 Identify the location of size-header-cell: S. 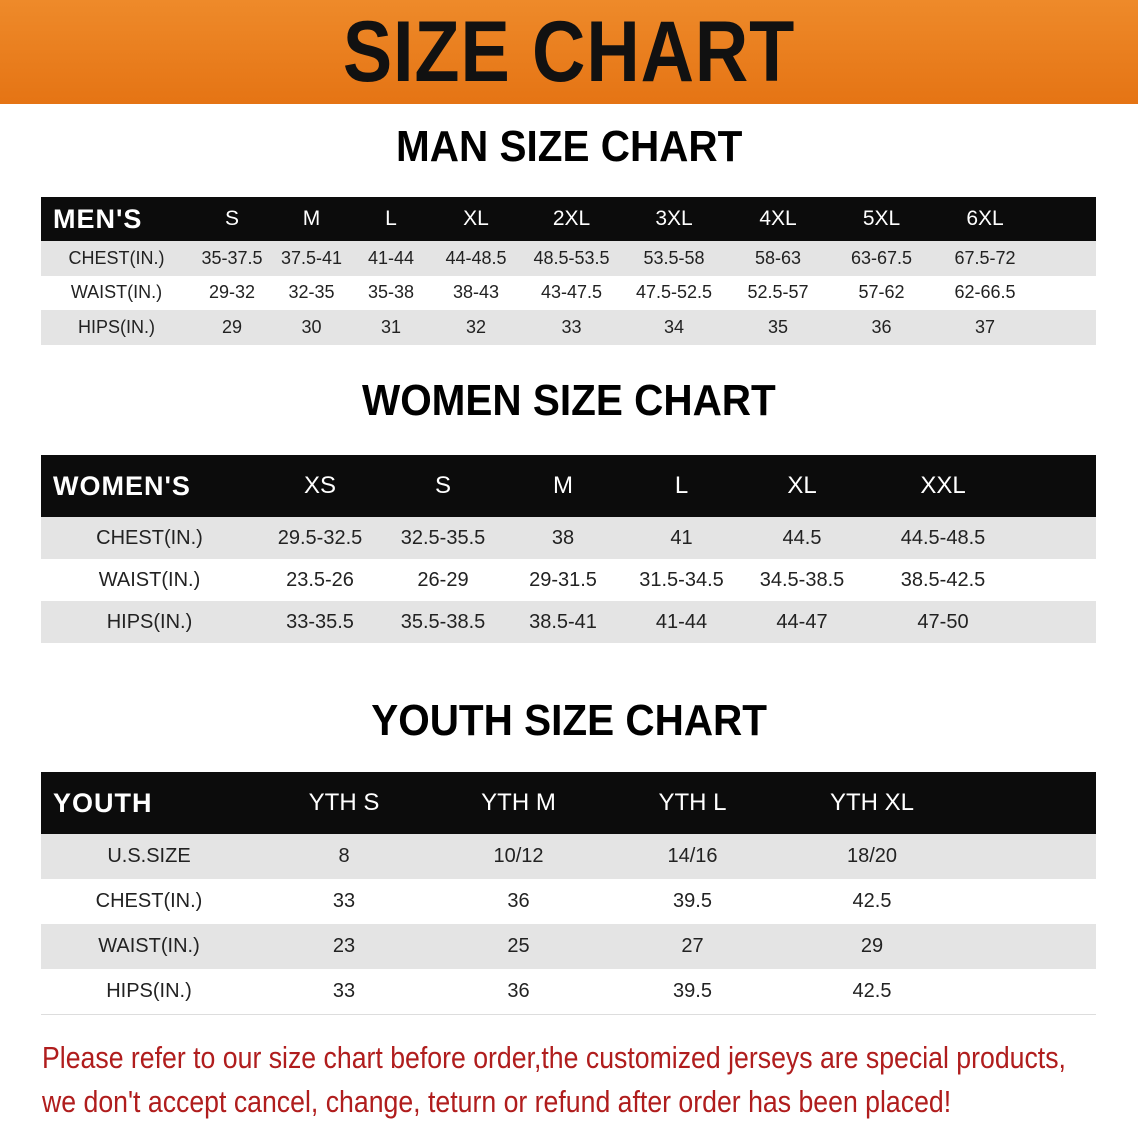
(231, 218).